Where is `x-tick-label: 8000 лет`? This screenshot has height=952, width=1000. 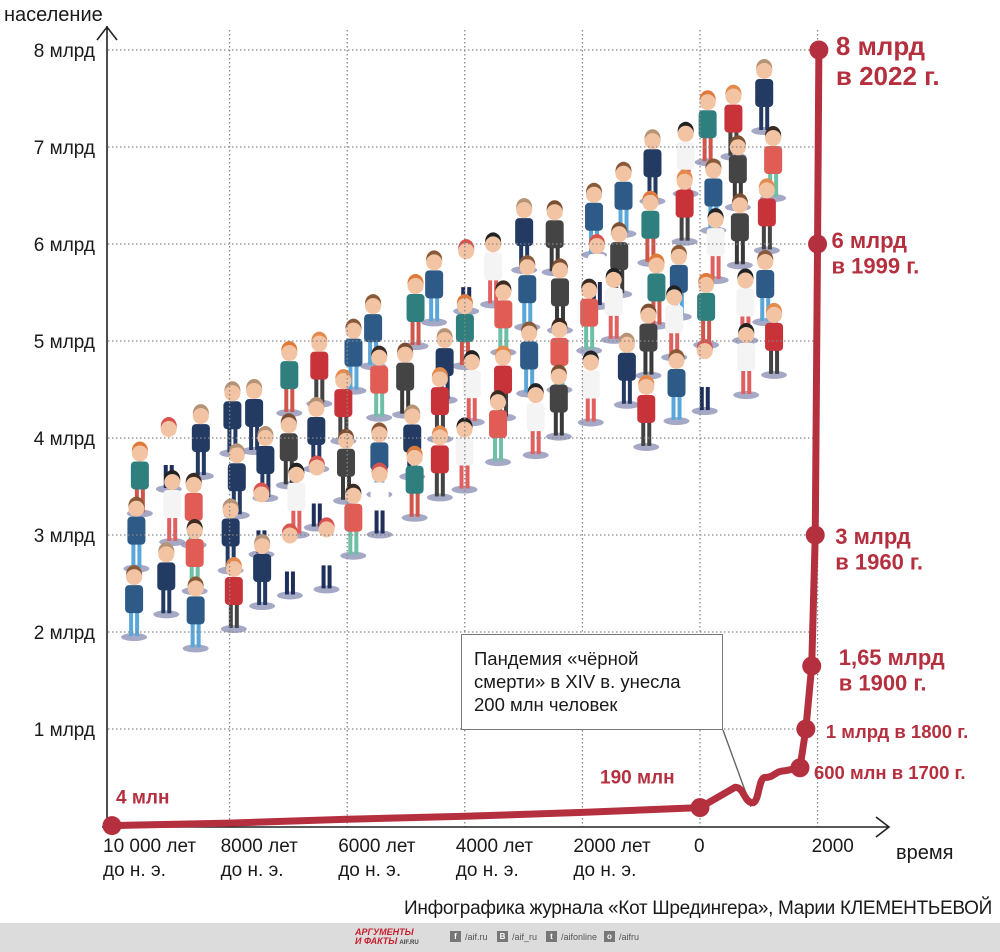 x-tick-label: 8000 лет is located at coordinates (260, 846).